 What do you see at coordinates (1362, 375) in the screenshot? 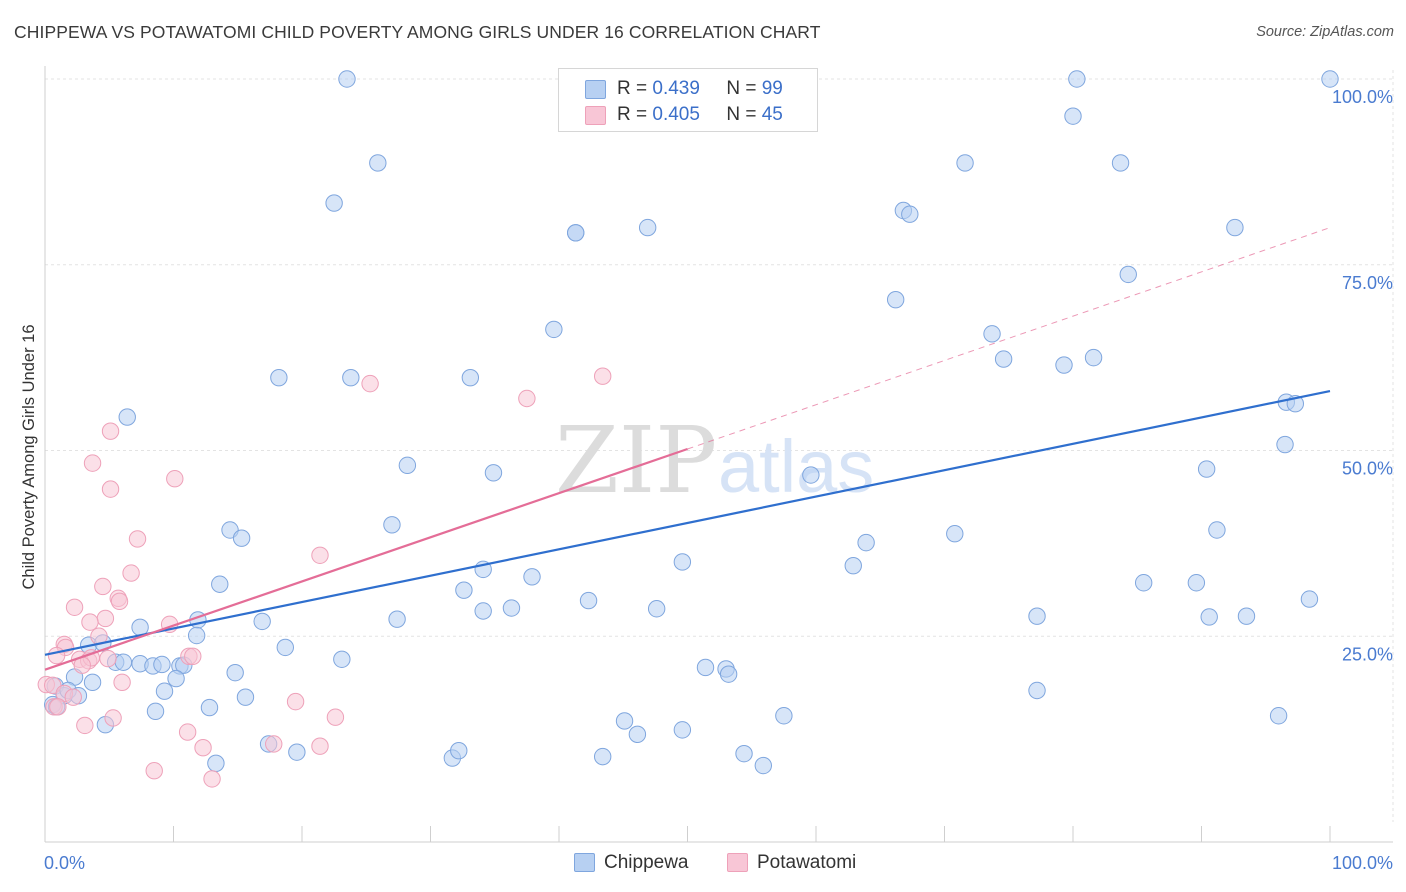
I see `y-axis-tick-labels: 25.0% 50.0% 75.0% 100.0%` at bounding box center [1362, 375].